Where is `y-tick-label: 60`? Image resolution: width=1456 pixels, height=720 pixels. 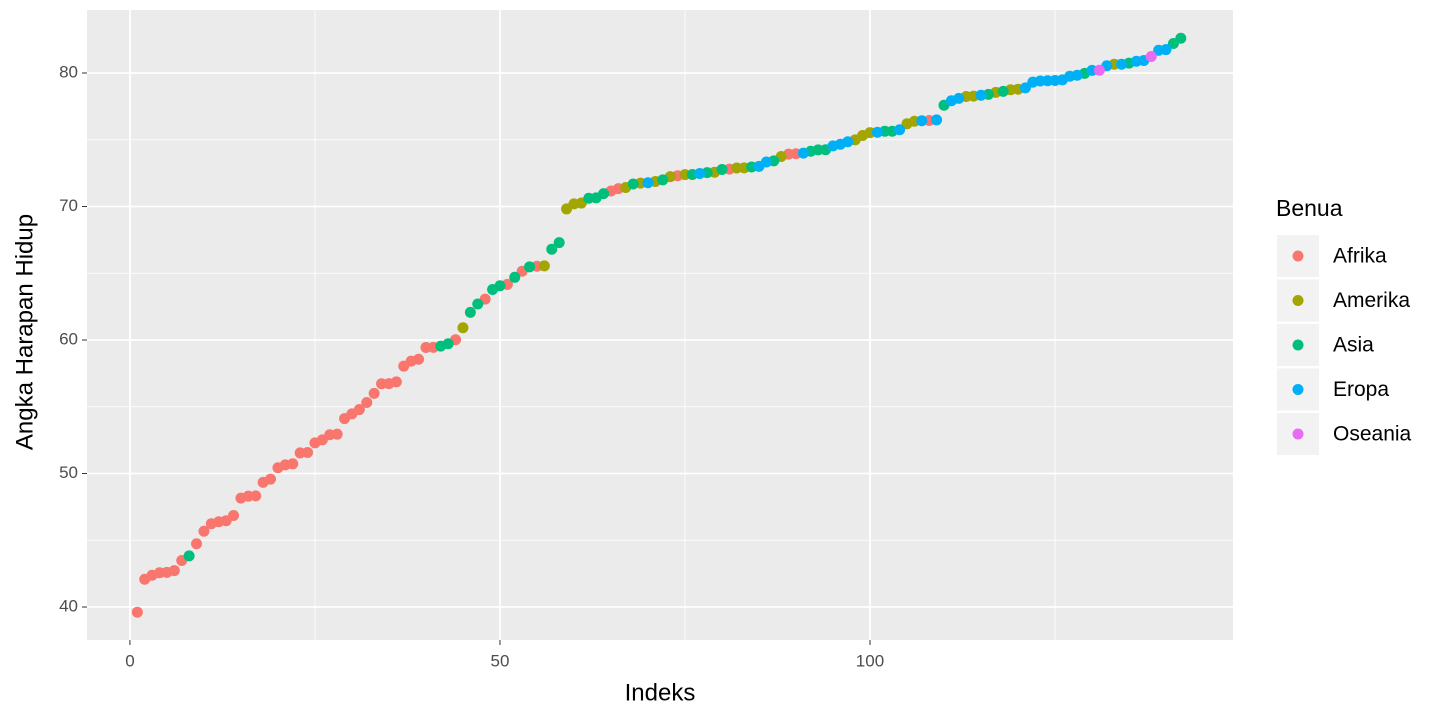
y-tick-label: 60 is located at coordinates (68, 339).